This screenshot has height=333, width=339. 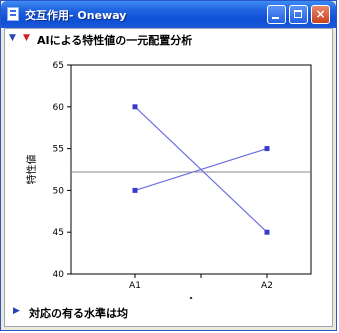 What do you see at coordinates (16, 311) in the screenshot?
I see `disclosure-closed-icon: ▶` at bounding box center [16, 311].